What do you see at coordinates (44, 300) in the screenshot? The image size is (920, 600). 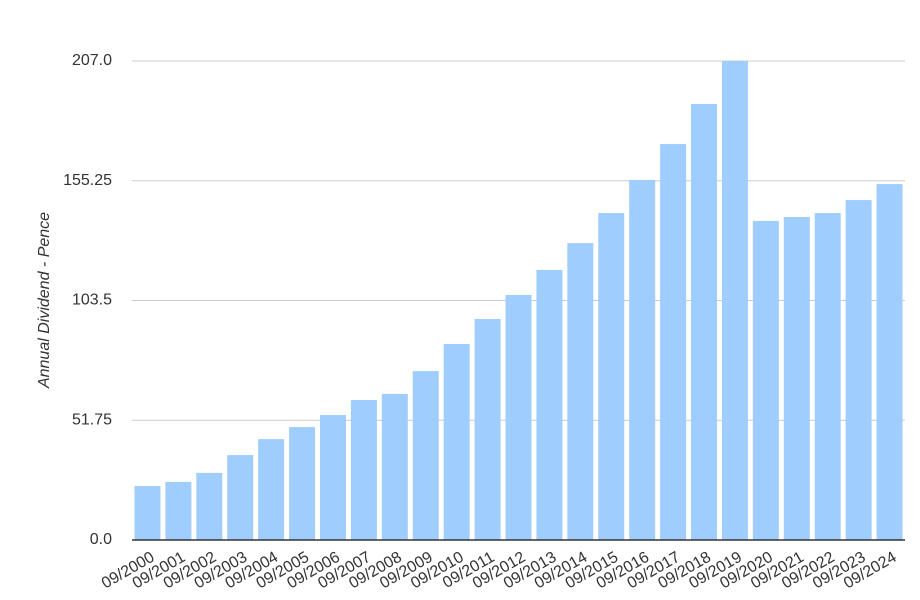 I see `y-axis-label: Annual Dividend - Pence` at bounding box center [44, 300].